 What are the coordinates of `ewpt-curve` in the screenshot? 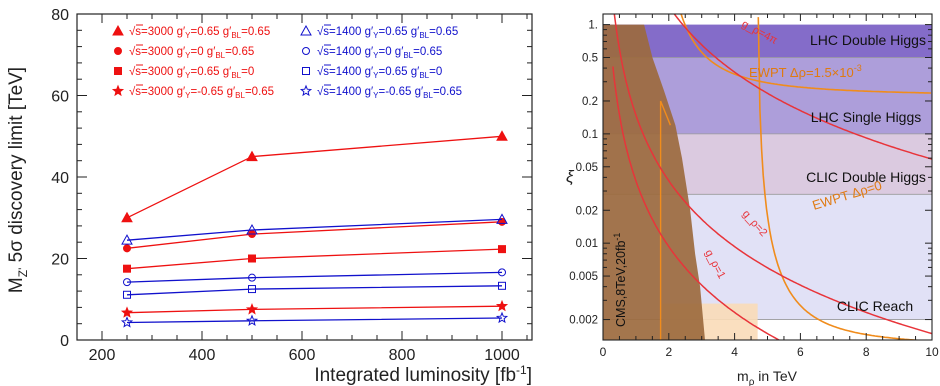 It's located at (805, 54).